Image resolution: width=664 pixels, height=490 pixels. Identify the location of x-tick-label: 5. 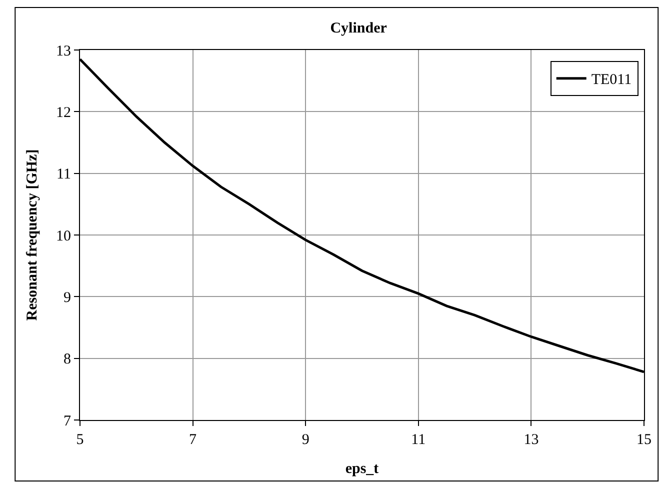
(80, 440).